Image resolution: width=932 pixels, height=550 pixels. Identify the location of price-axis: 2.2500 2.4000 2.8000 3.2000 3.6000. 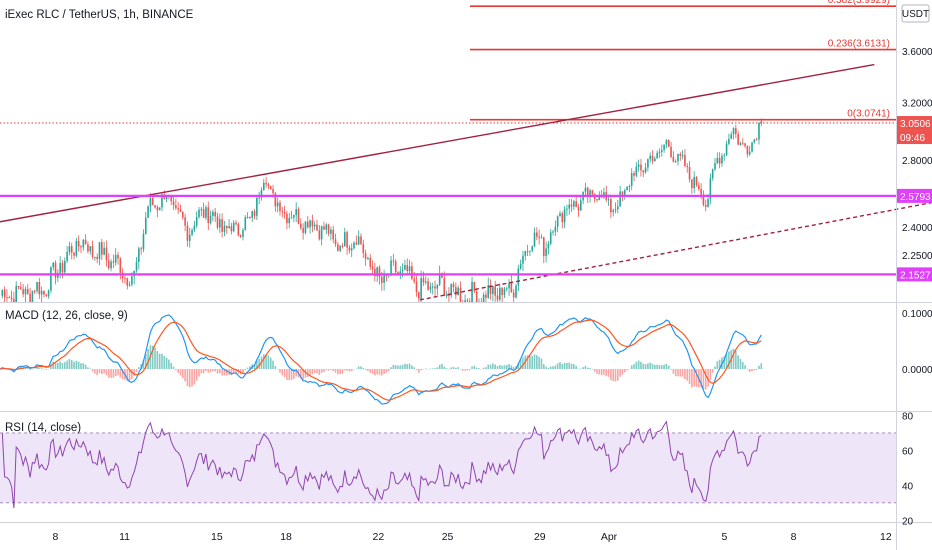
(917, 154).